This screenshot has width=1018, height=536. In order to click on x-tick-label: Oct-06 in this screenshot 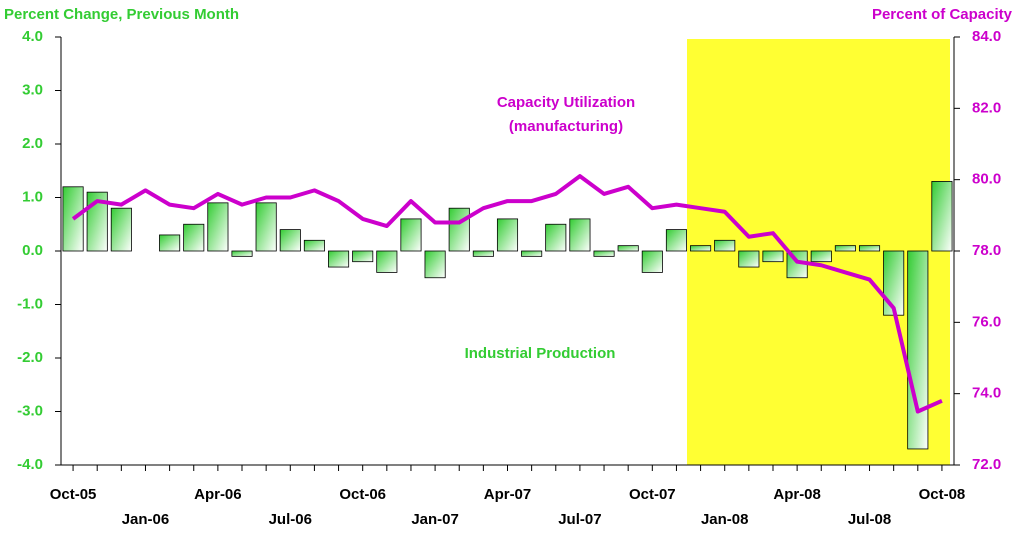, I will do `click(362, 494)`.